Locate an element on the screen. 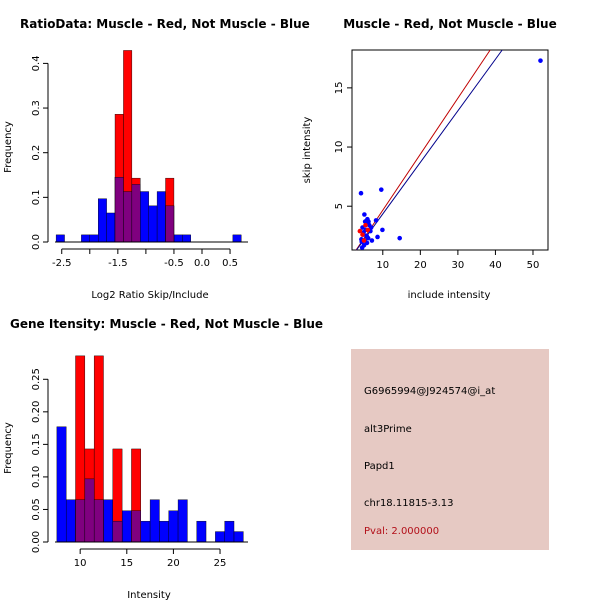 The width and height of the screenshot is (600, 600). event-type-label: alt3Prime is located at coordinates (388, 429).